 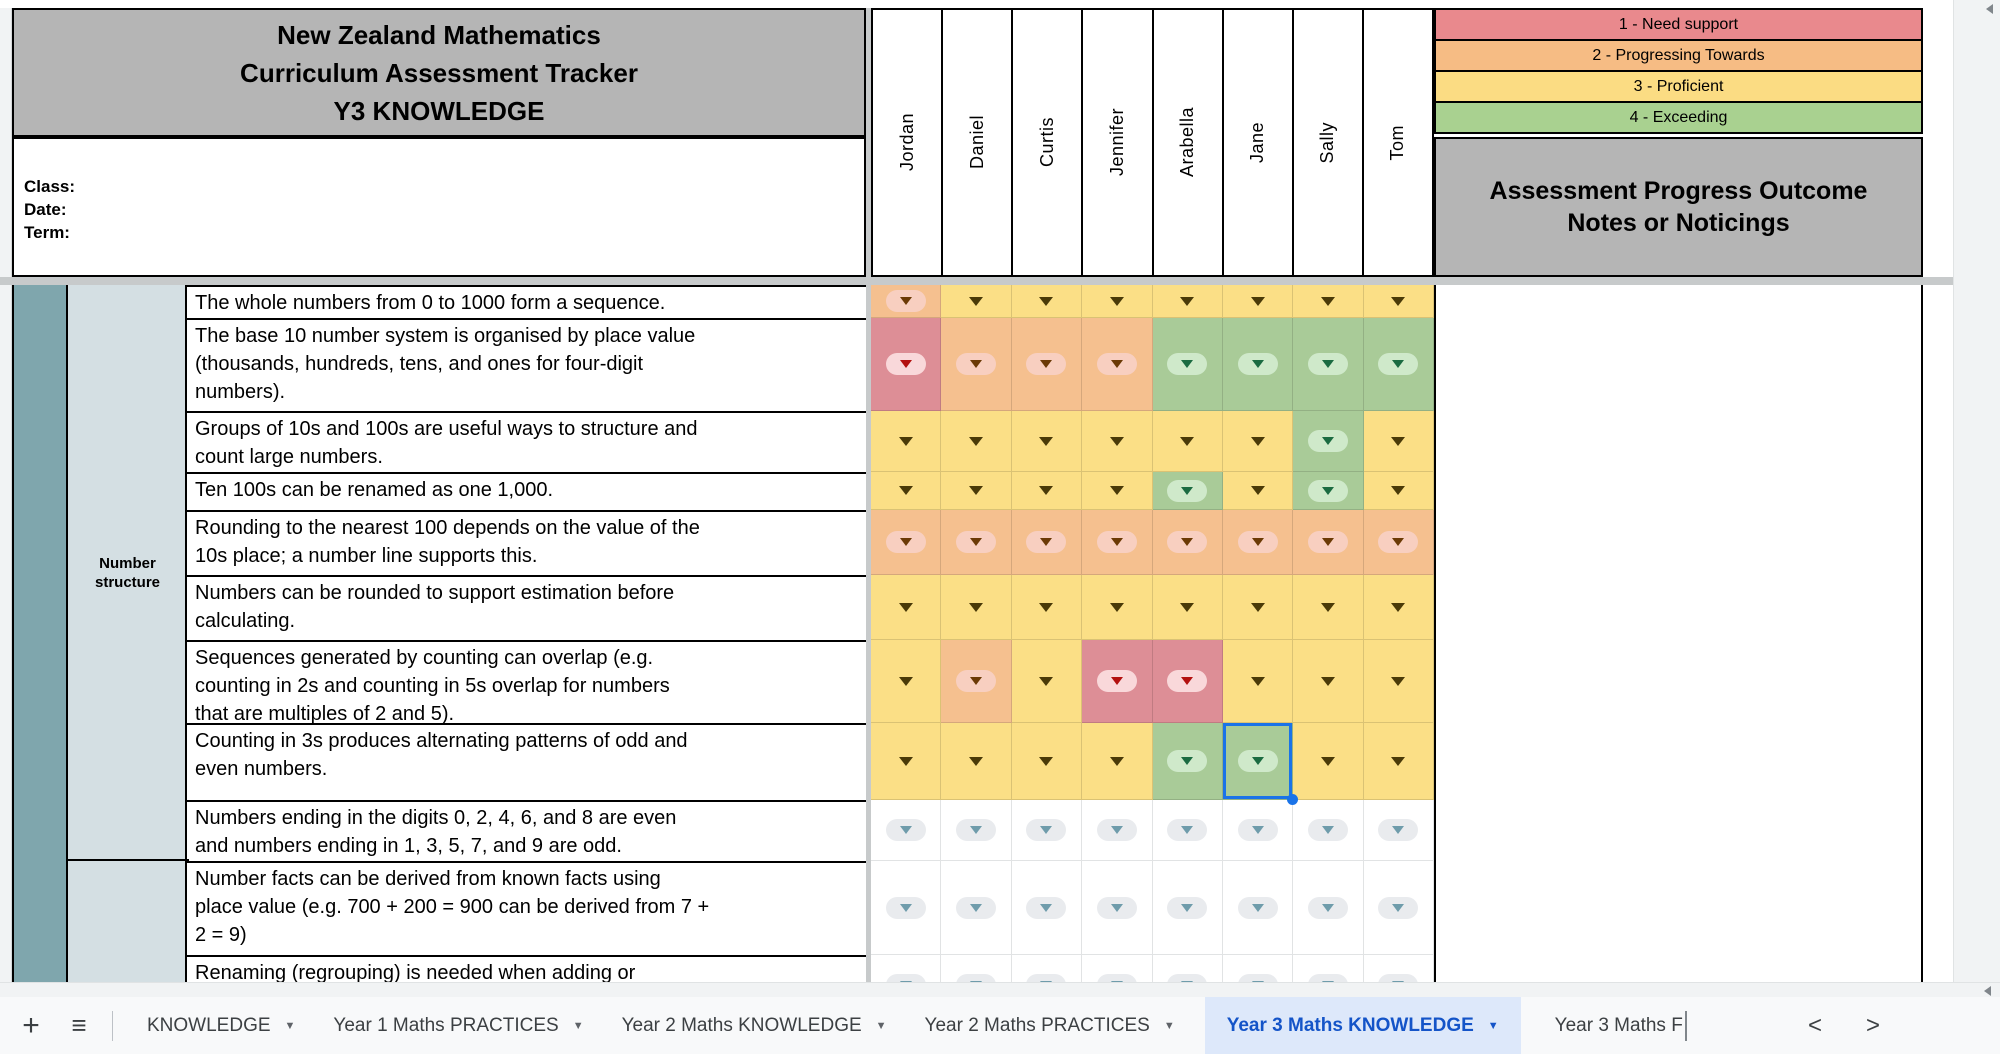 What do you see at coordinates (868, 495) in the screenshot?
I see `frozen-columns-divider` at bounding box center [868, 495].